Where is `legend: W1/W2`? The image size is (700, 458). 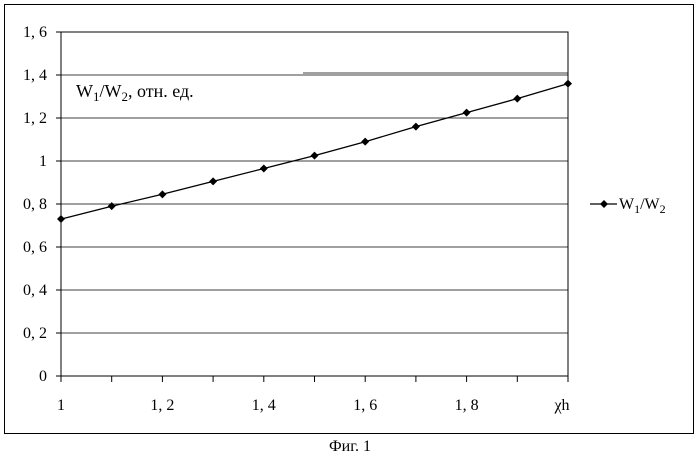
legend: W1/W2 is located at coordinates (628, 206).